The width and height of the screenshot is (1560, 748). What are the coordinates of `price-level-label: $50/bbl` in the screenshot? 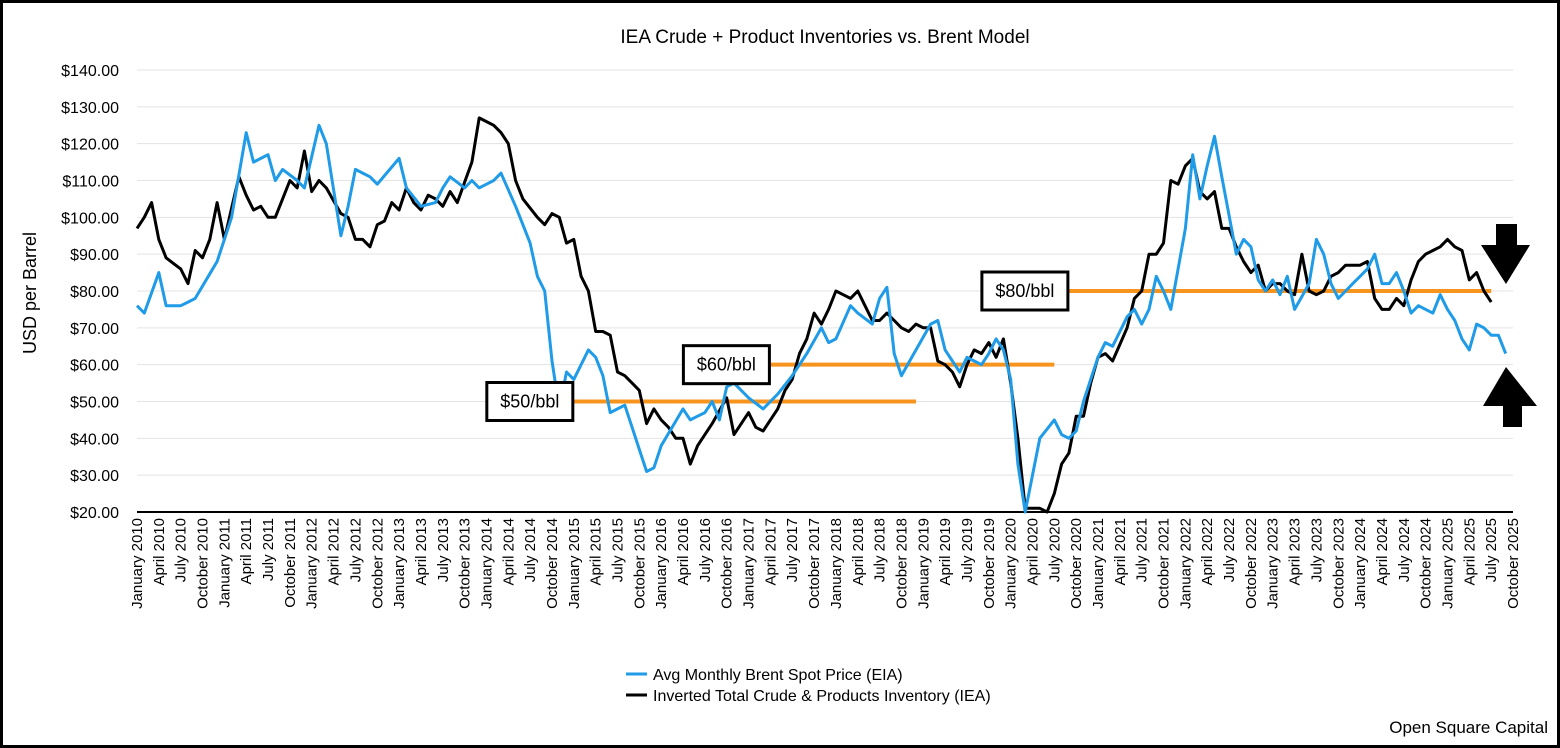 It's located at (529, 402).